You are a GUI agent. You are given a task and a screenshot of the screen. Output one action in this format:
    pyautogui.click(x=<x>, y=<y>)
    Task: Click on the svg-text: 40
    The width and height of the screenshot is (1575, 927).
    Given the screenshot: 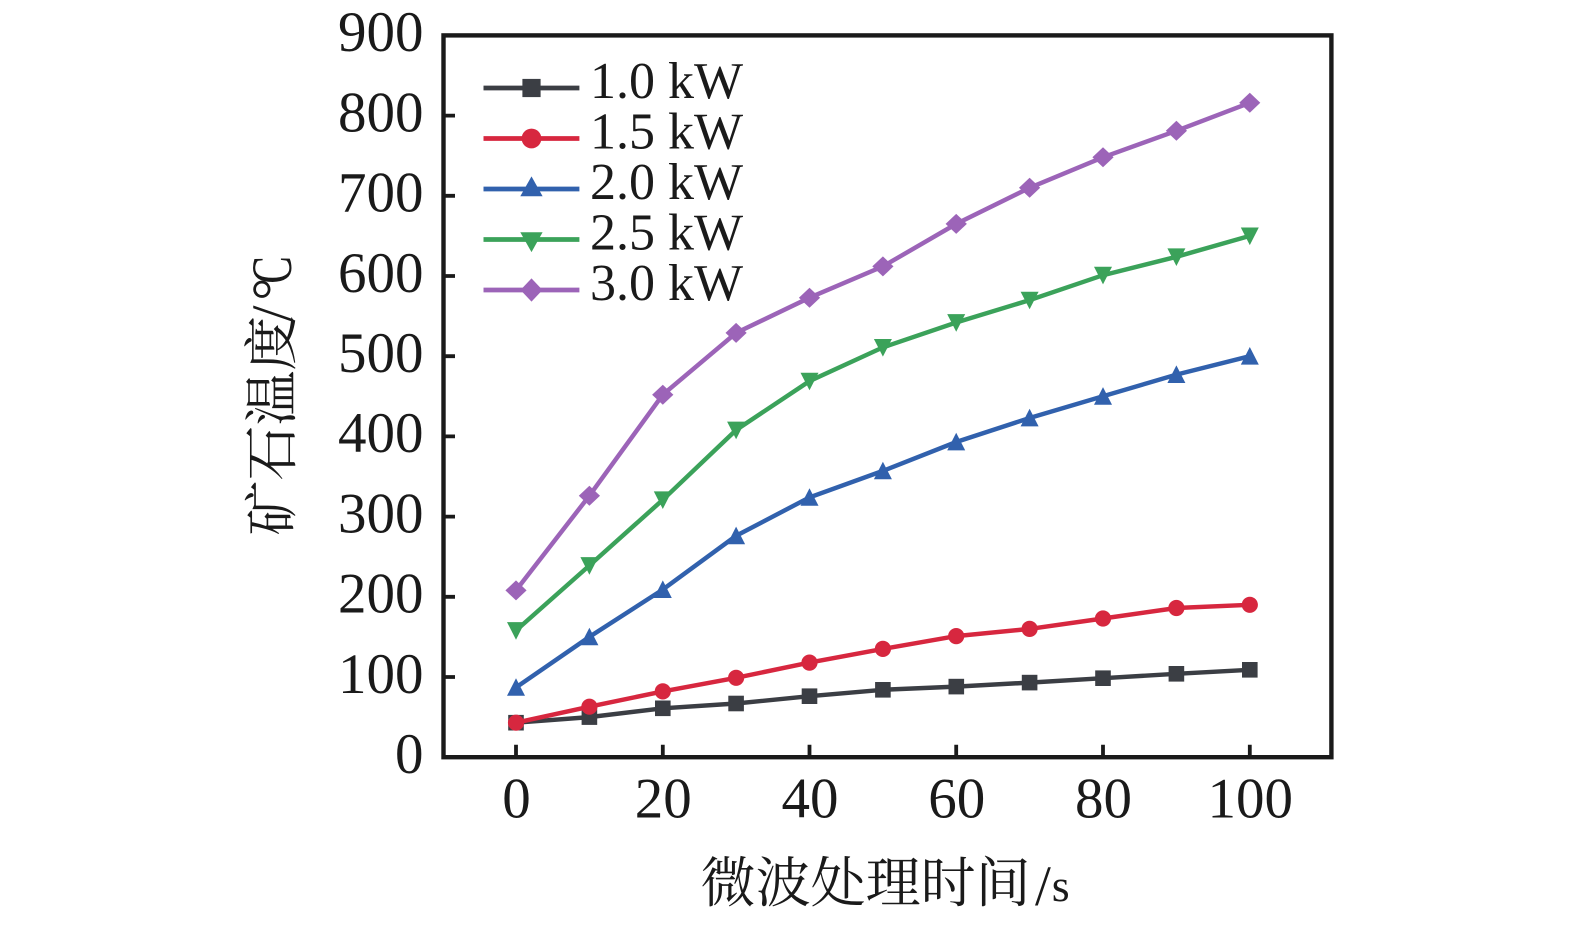 What is the action you would take?
    pyautogui.click(x=810, y=799)
    